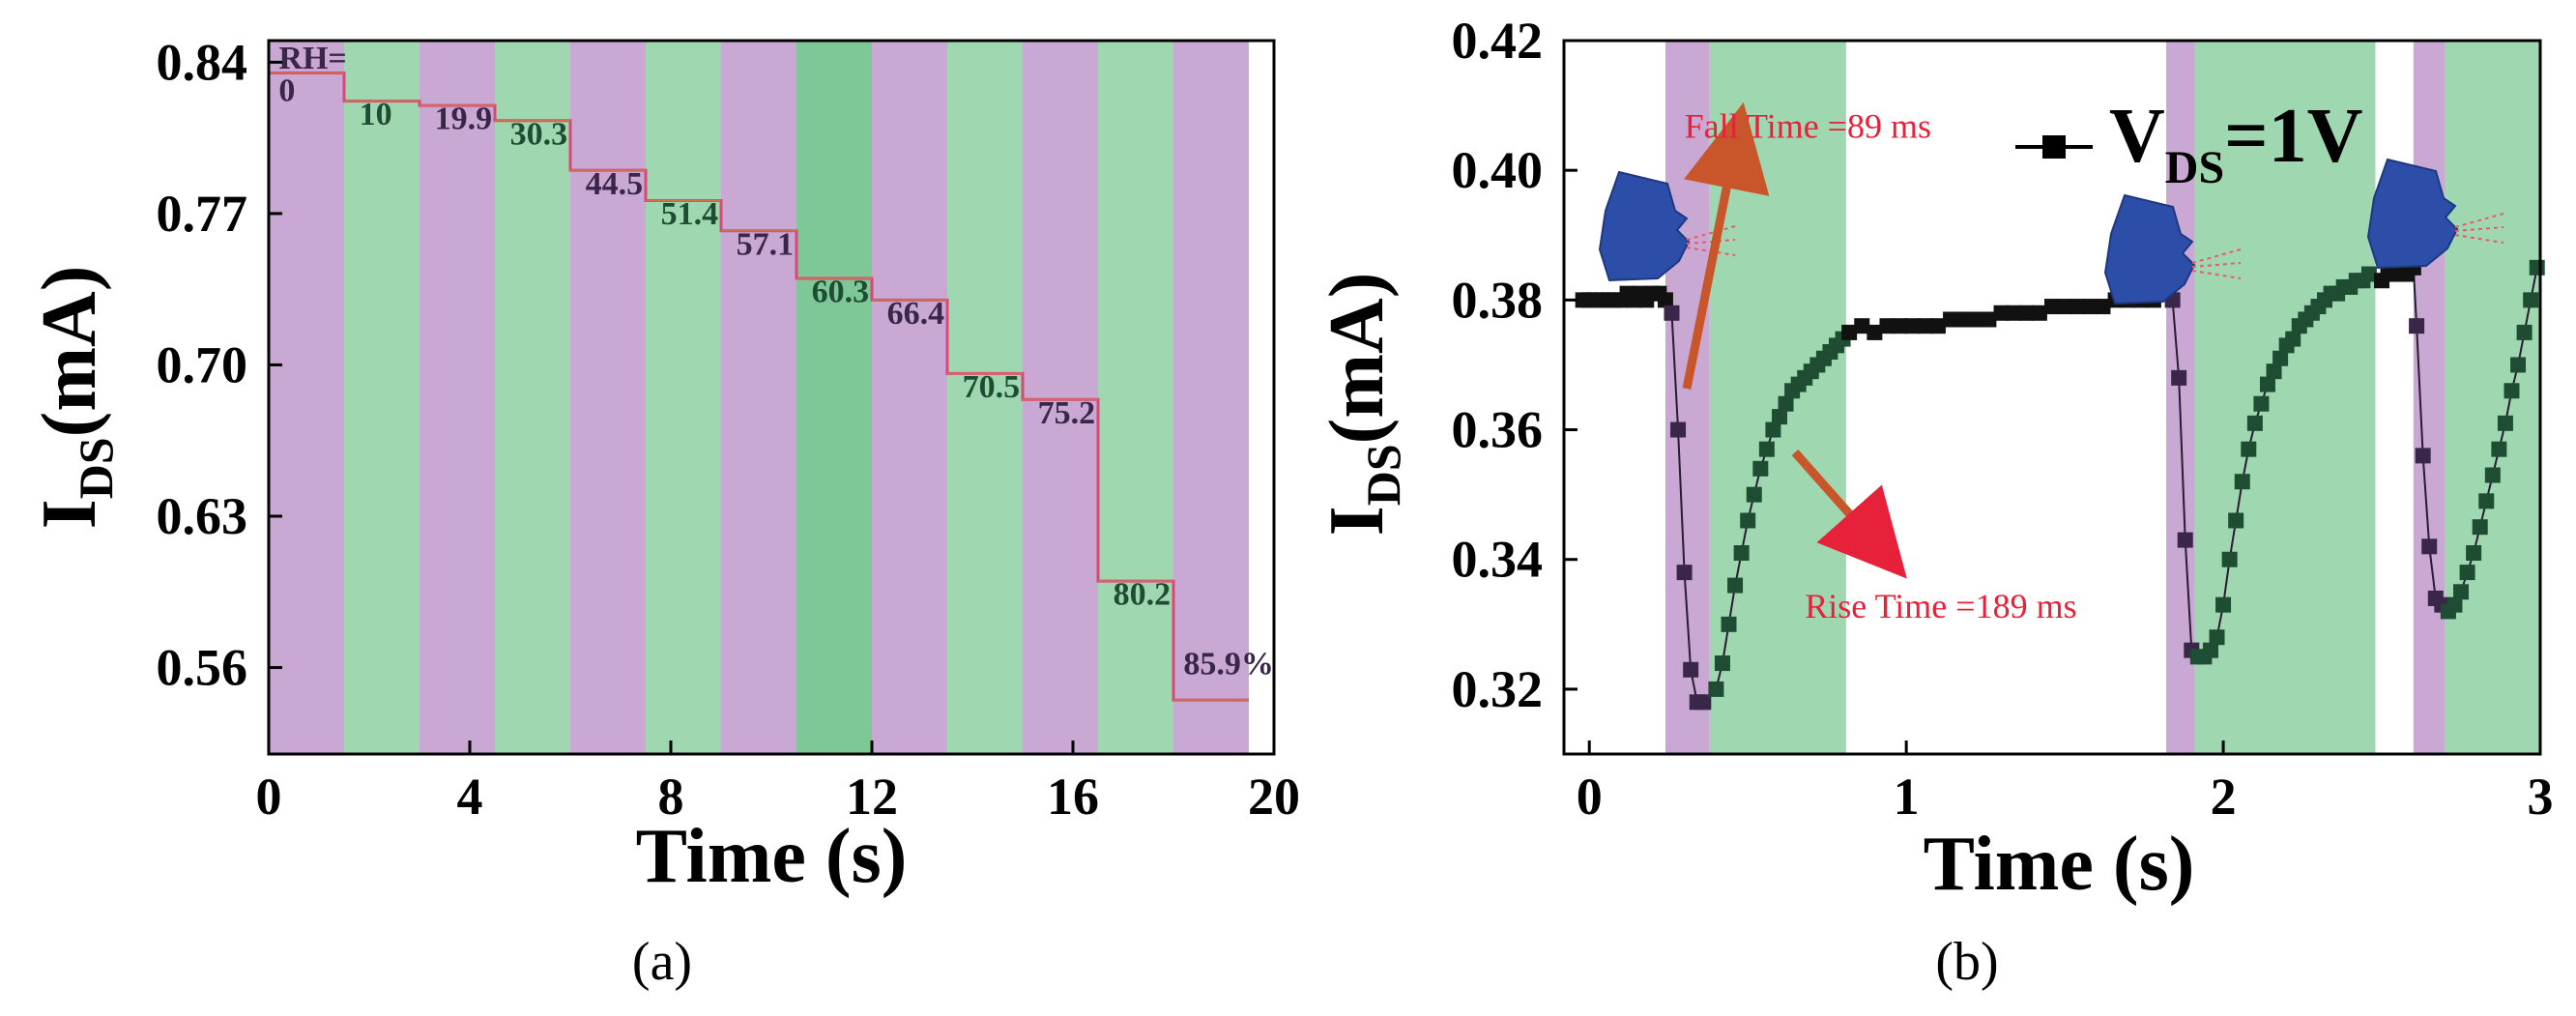  Describe the element at coordinates (464, 119) in the screenshot. I see `chart-a-rh-label: 19.9` at that location.